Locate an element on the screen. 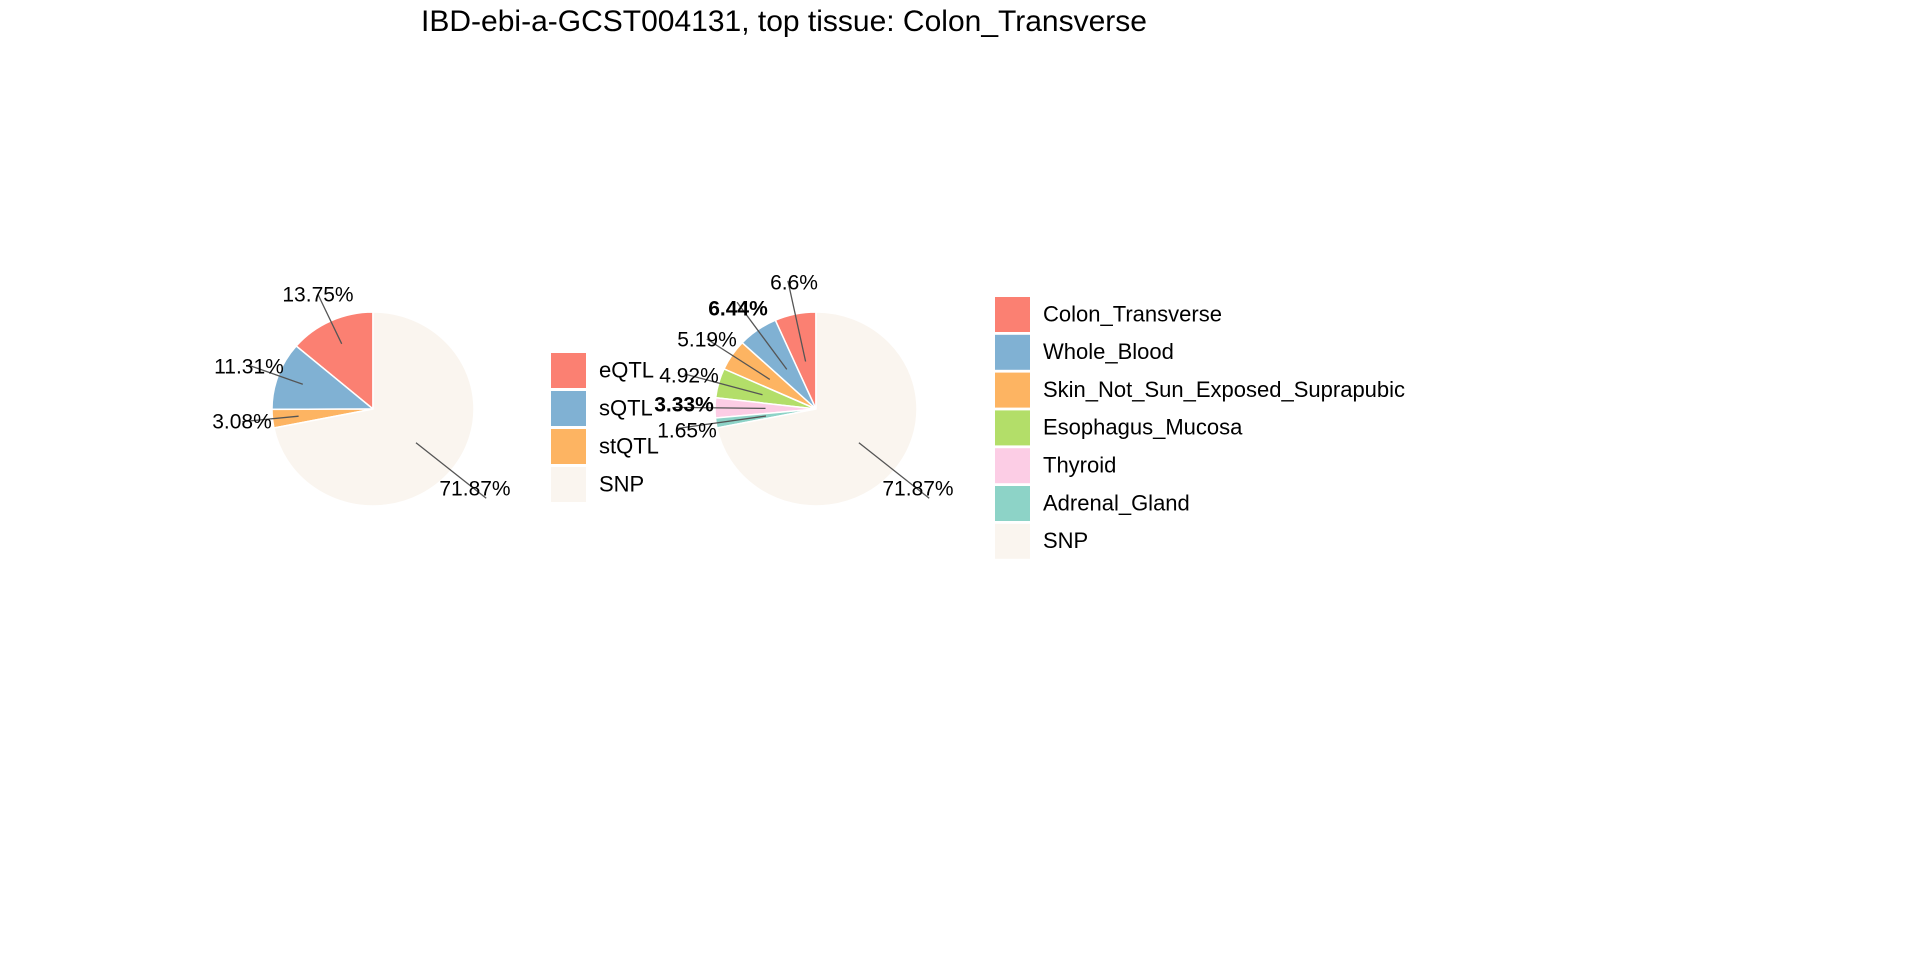  leader-line-thyroid is located at coordinates (720, 408).